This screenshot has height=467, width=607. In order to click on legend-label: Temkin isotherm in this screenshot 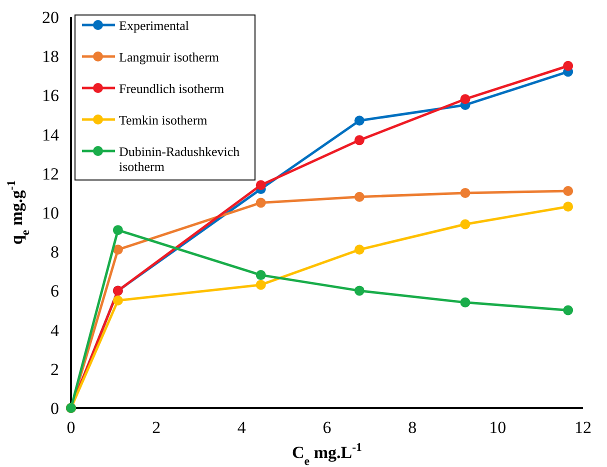, I will do `click(163, 120)`.